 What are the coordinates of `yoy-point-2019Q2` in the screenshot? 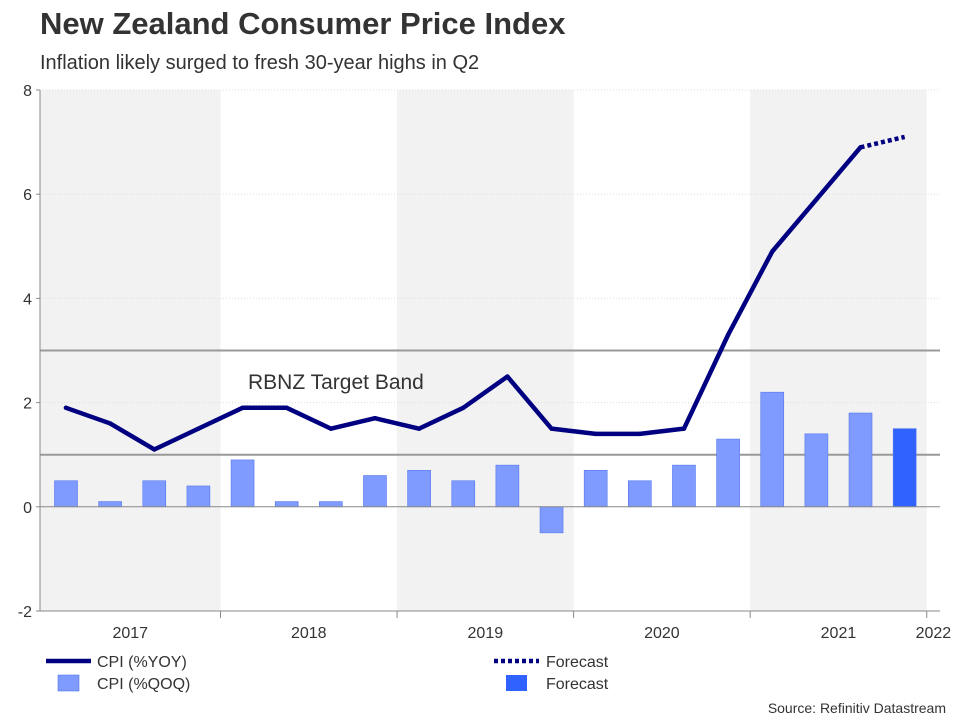 It's located at (463, 408).